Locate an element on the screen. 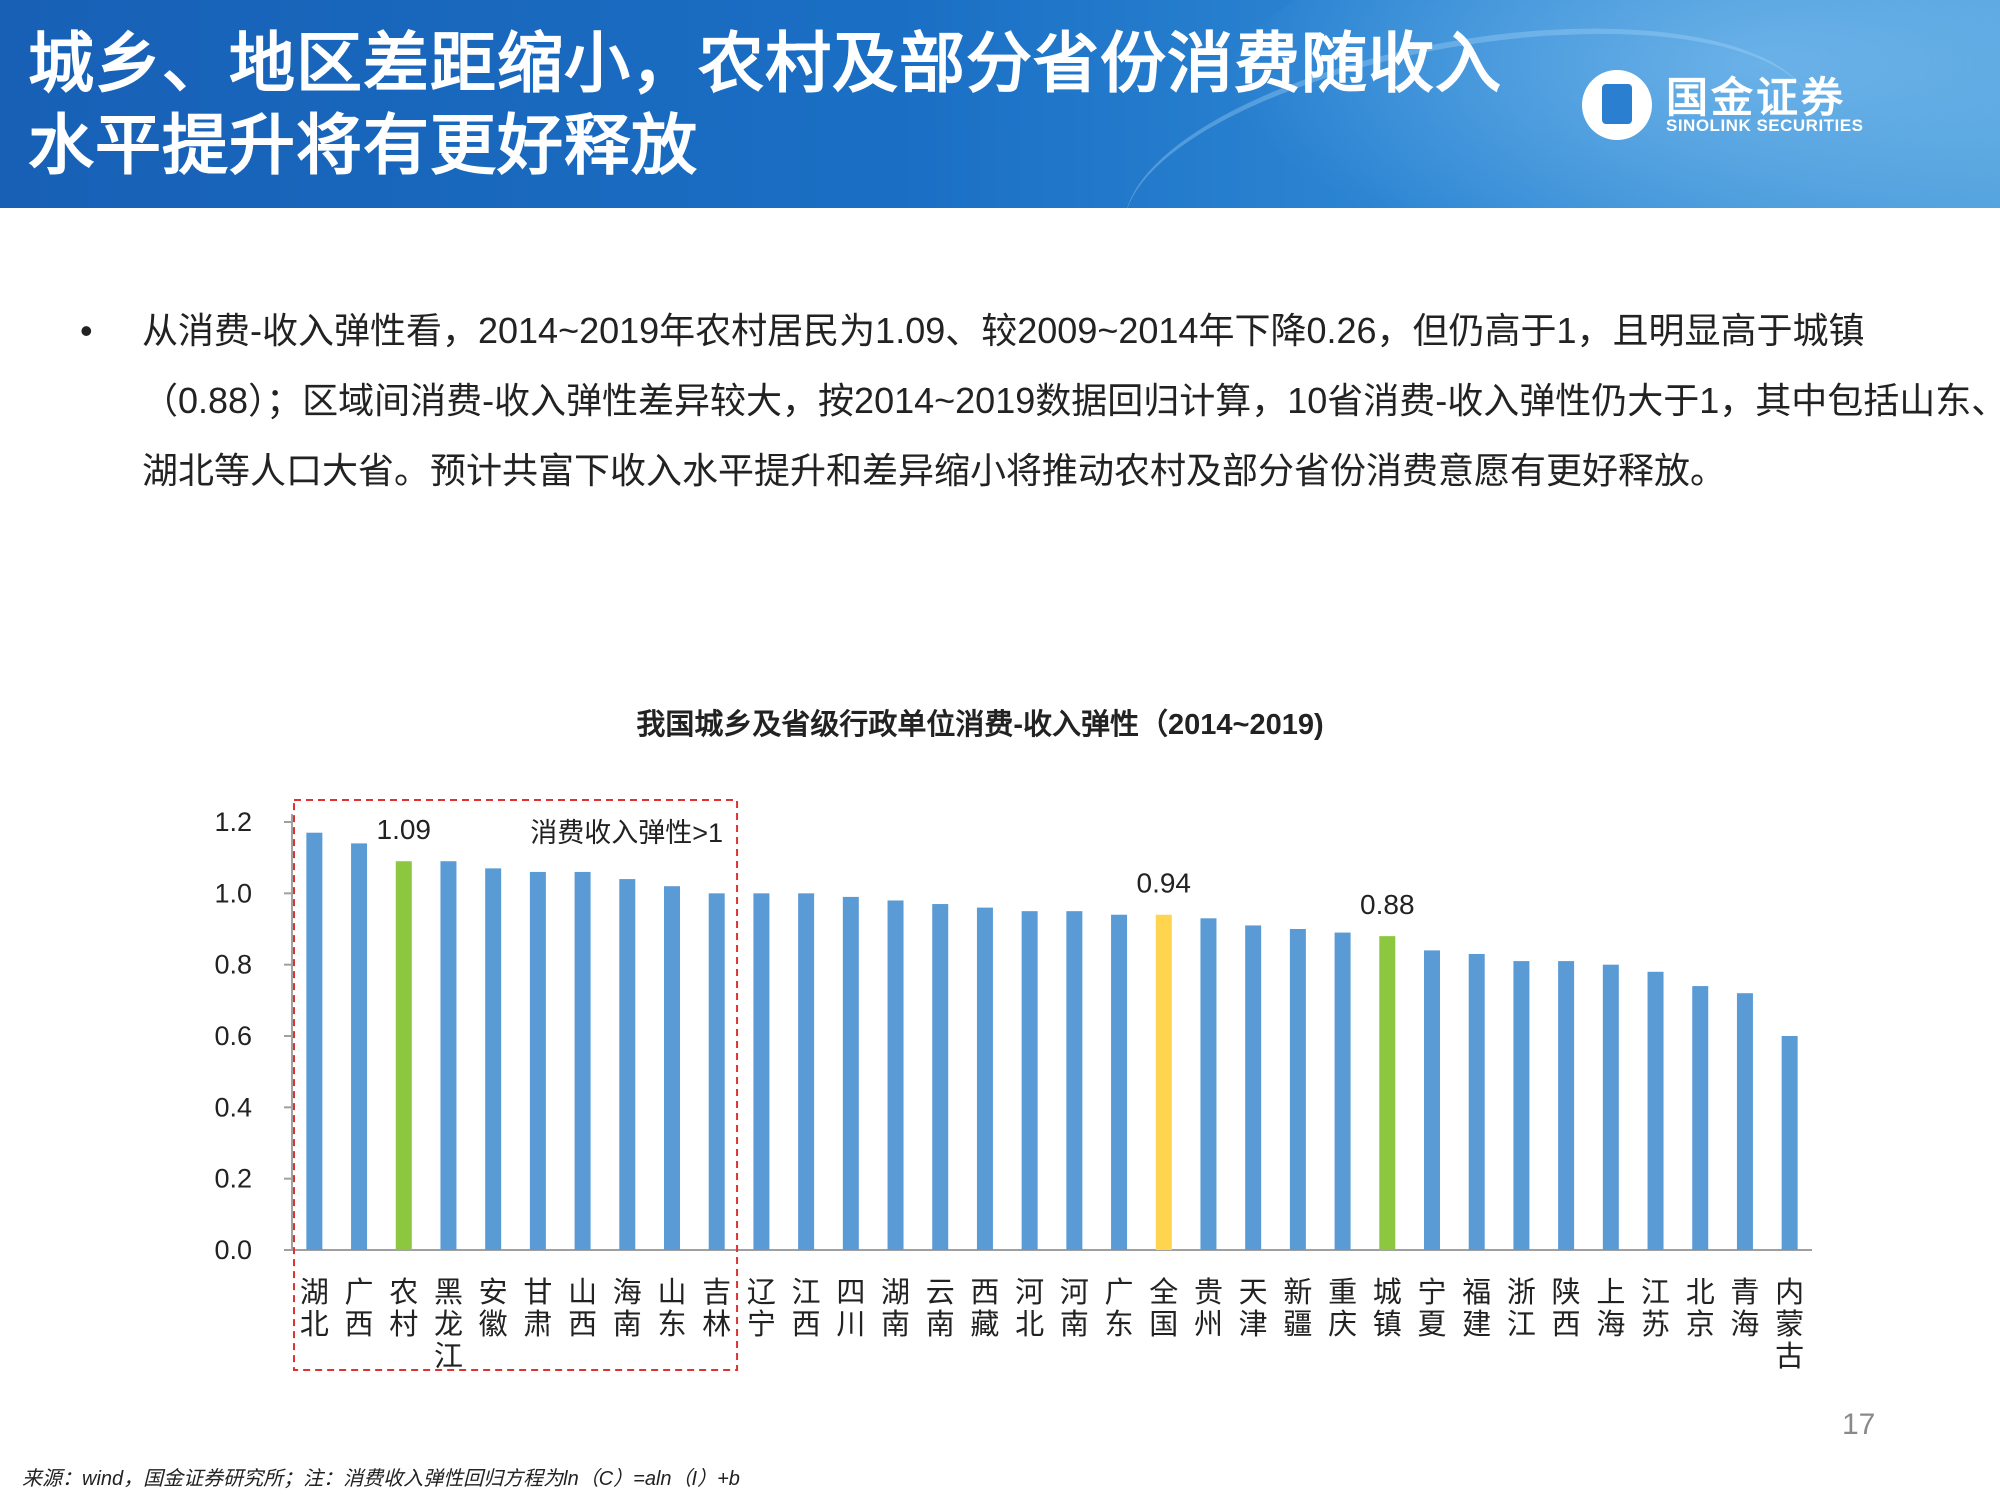 The height and width of the screenshot is (1500, 2000). x-tick-label: 福建 is located at coordinates (1476, 1308).